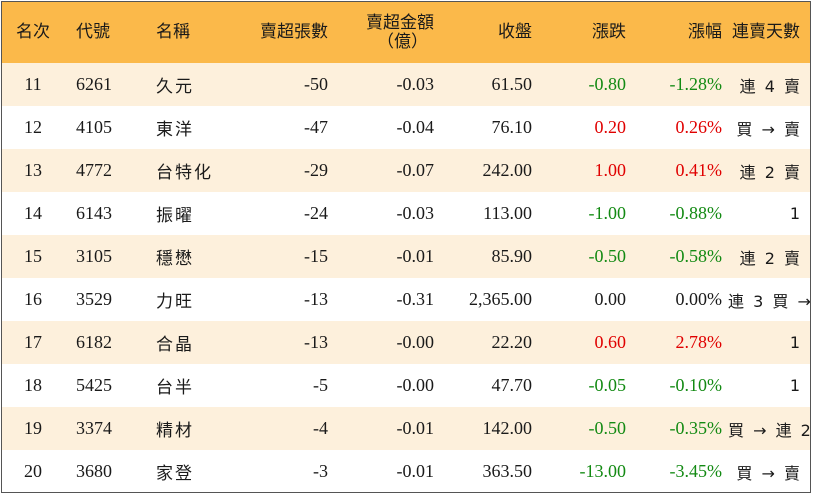 The image size is (814, 496). I want to click on table-header: 名次 代號 名稱 賣超張數 賣超金額 （億） 收盤 漲跌 漲幅 連賣天數, so click(406, 32).